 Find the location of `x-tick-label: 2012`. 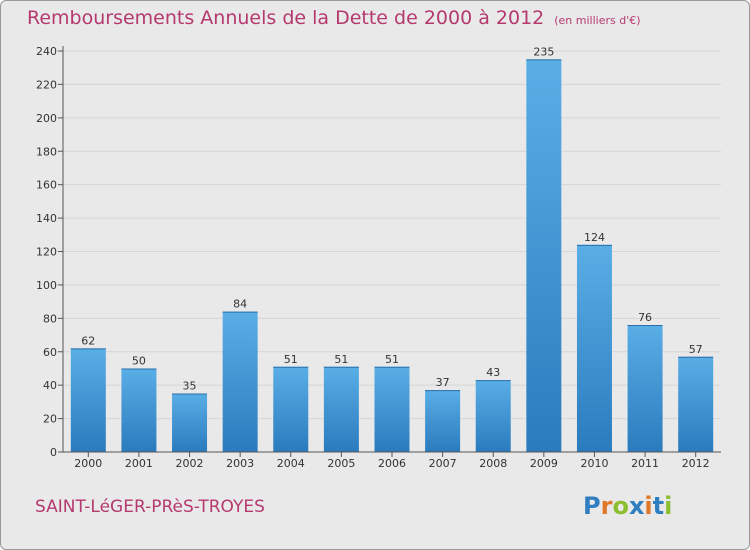

x-tick-label: 2012 is located at coordinates (696, 463).